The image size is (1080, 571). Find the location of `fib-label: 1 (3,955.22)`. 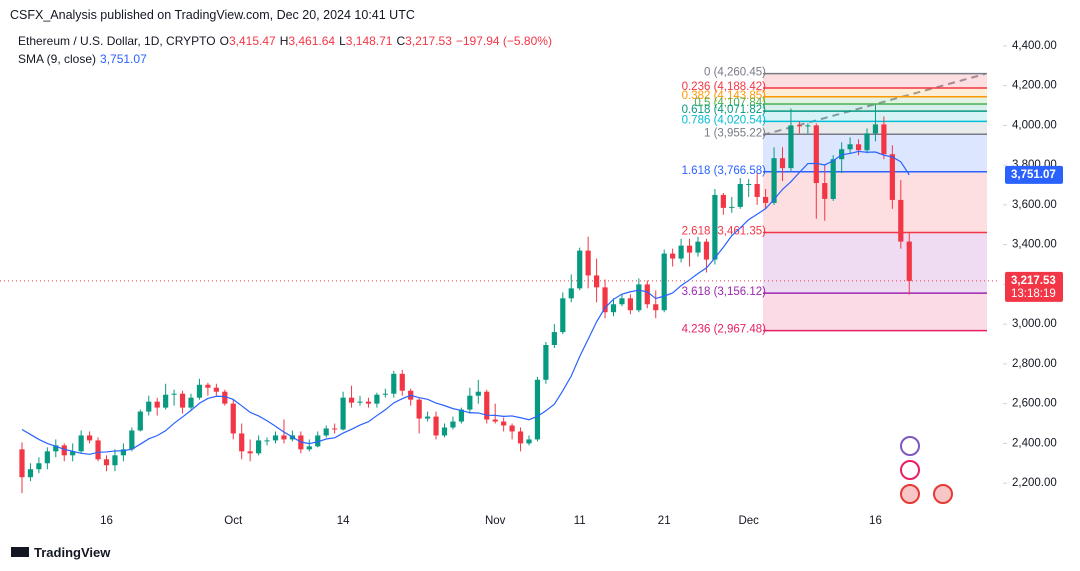

fib-label: 1 (3,955.22) is located at coordinates (735, 133).